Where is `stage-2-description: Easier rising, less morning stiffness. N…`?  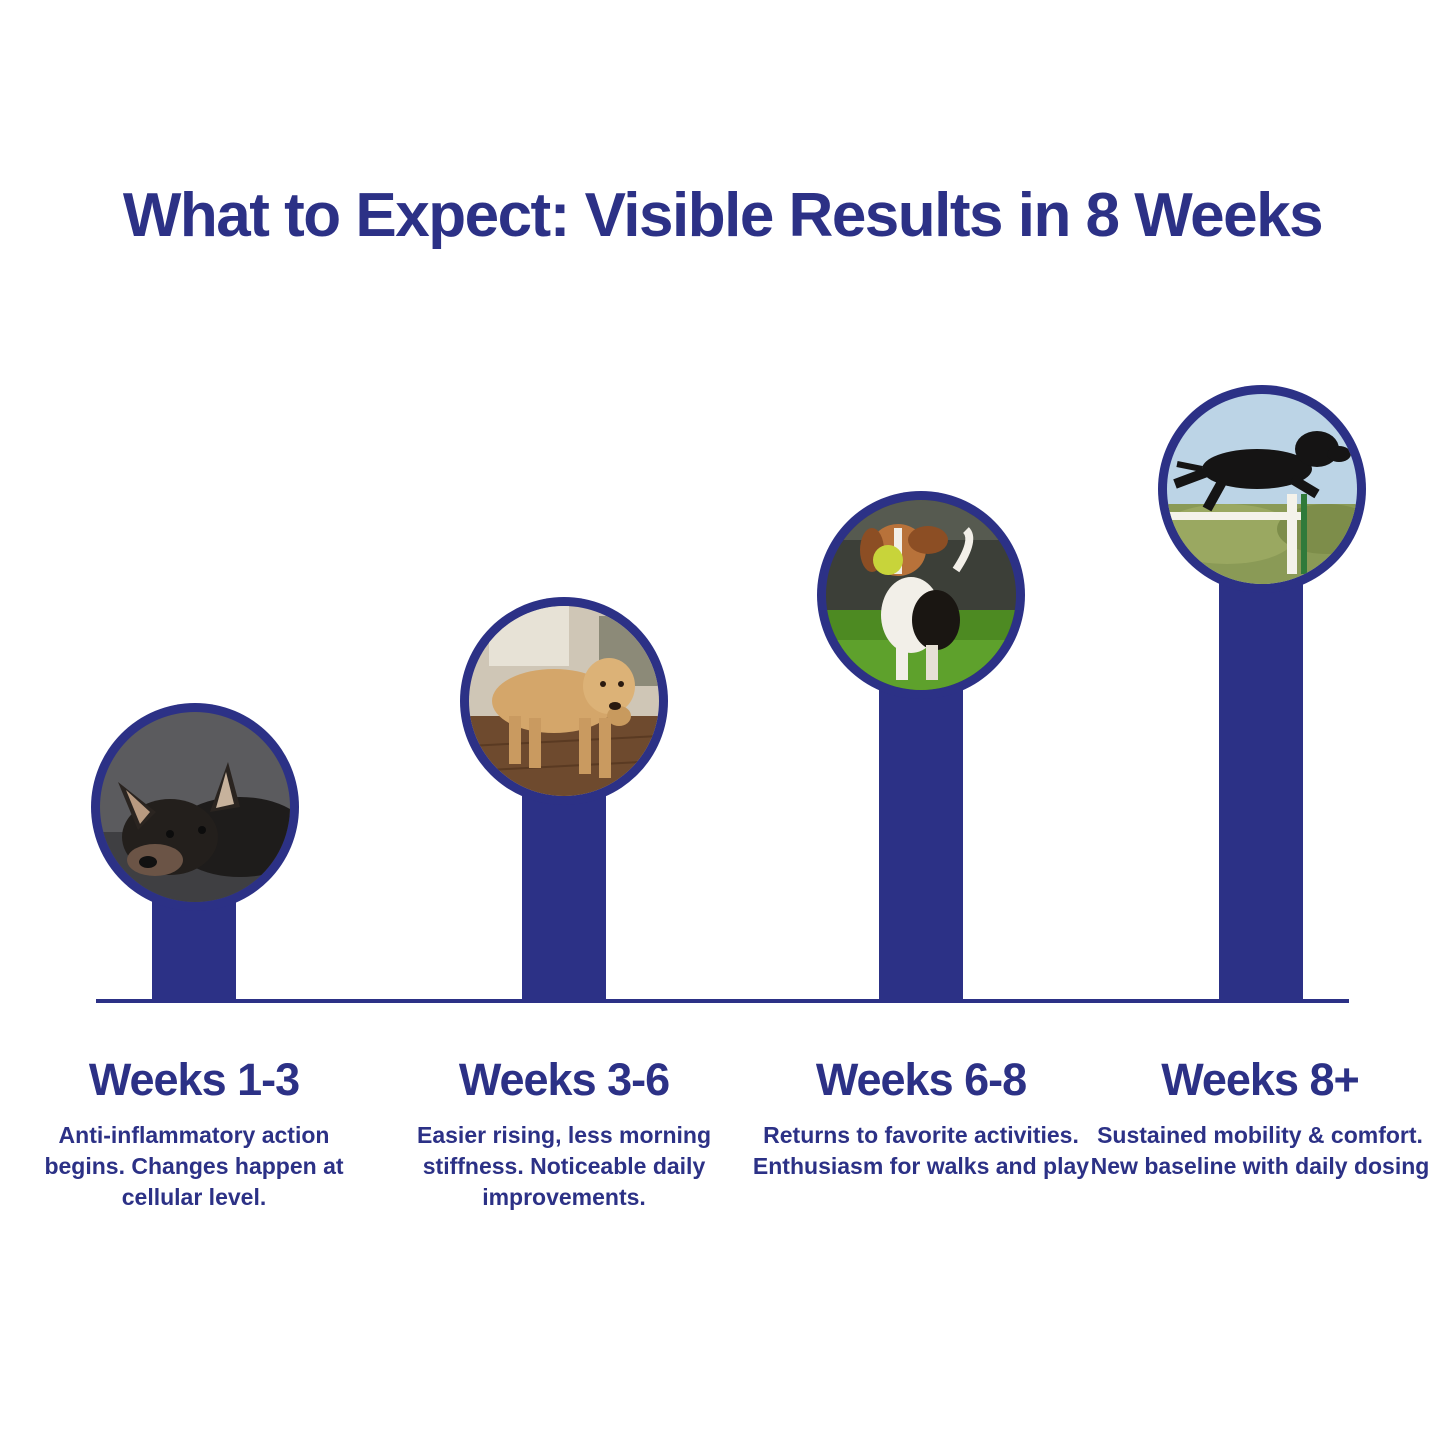 stage-2-description: Easier rising, less morning stiffness. N… is located at coordinates (564, 1166).